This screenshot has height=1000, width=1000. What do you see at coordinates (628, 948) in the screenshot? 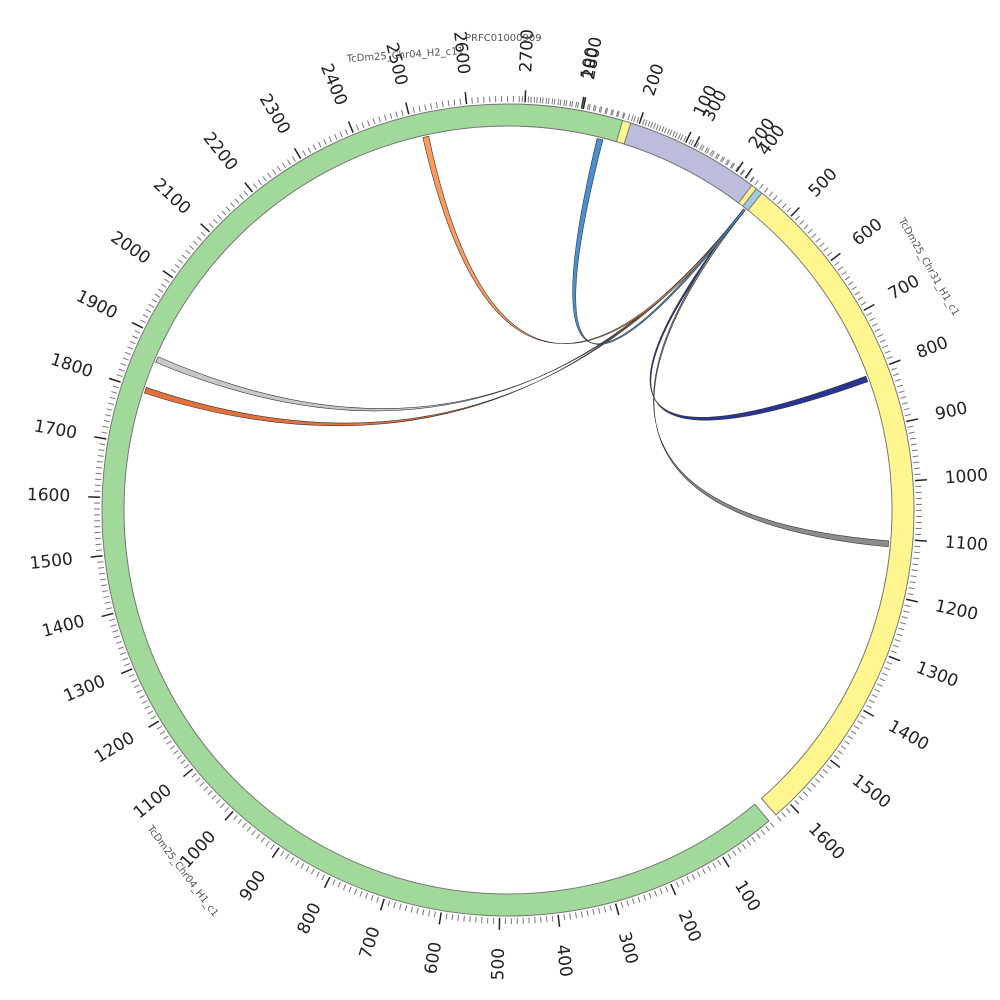
I see `tick-label-chr04h1-300: 300` at bounding box center [628, 948].